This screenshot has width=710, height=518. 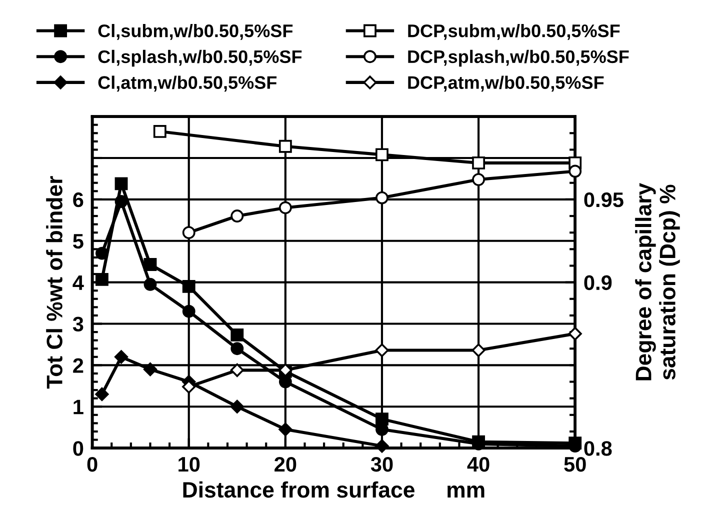 What do you see at coordinates (78, 200) in the screenshot?
I see `y-tick-label: 6` at bounding box center [78, 200].